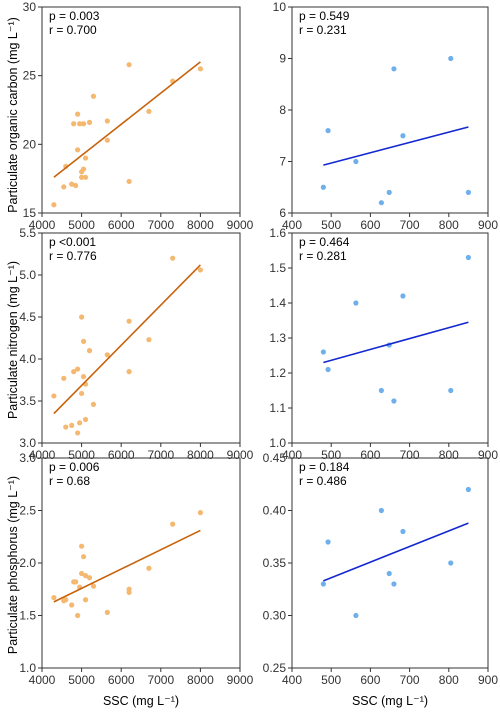 The image size is (500, 712). I want to click on panel-1-ytick-label: 25, so click(30, 76).